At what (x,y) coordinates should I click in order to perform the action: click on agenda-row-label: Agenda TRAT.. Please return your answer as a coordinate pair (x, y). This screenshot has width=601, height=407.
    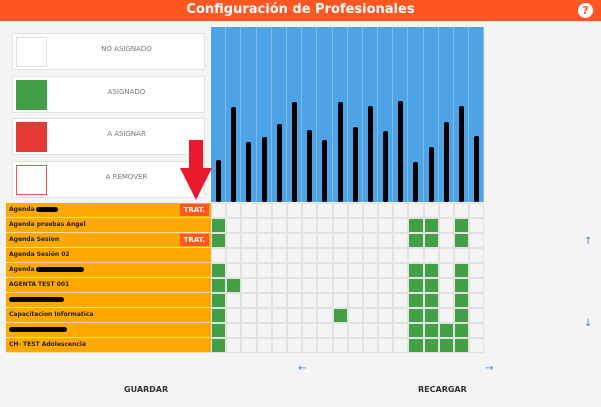
    Looking at the image, I should click on (108, 210).